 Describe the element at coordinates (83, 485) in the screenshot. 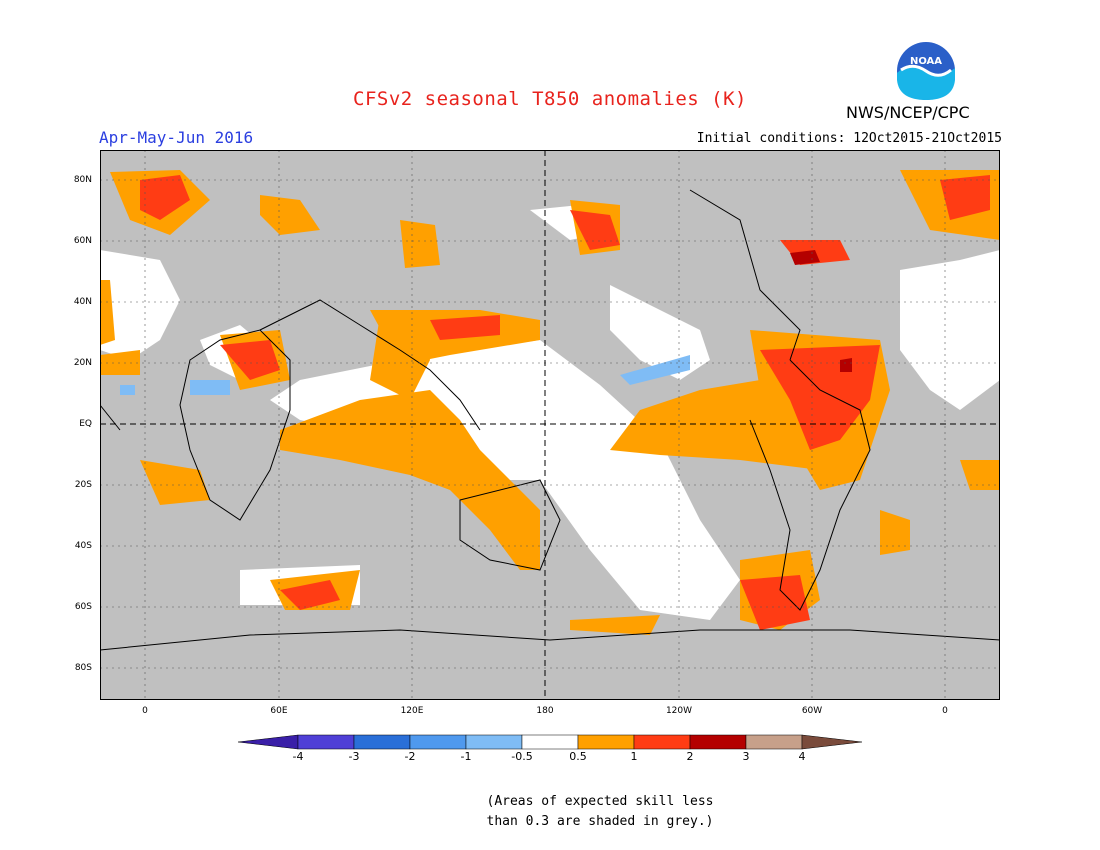

I see `lat-label-20s: 20S` at that location.